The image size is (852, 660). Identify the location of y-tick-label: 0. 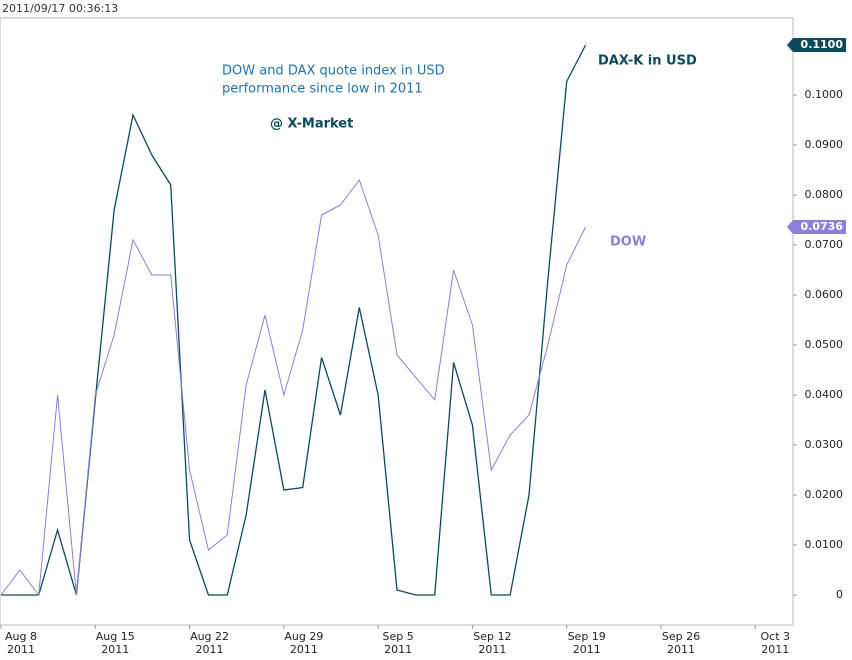
(839, 594).